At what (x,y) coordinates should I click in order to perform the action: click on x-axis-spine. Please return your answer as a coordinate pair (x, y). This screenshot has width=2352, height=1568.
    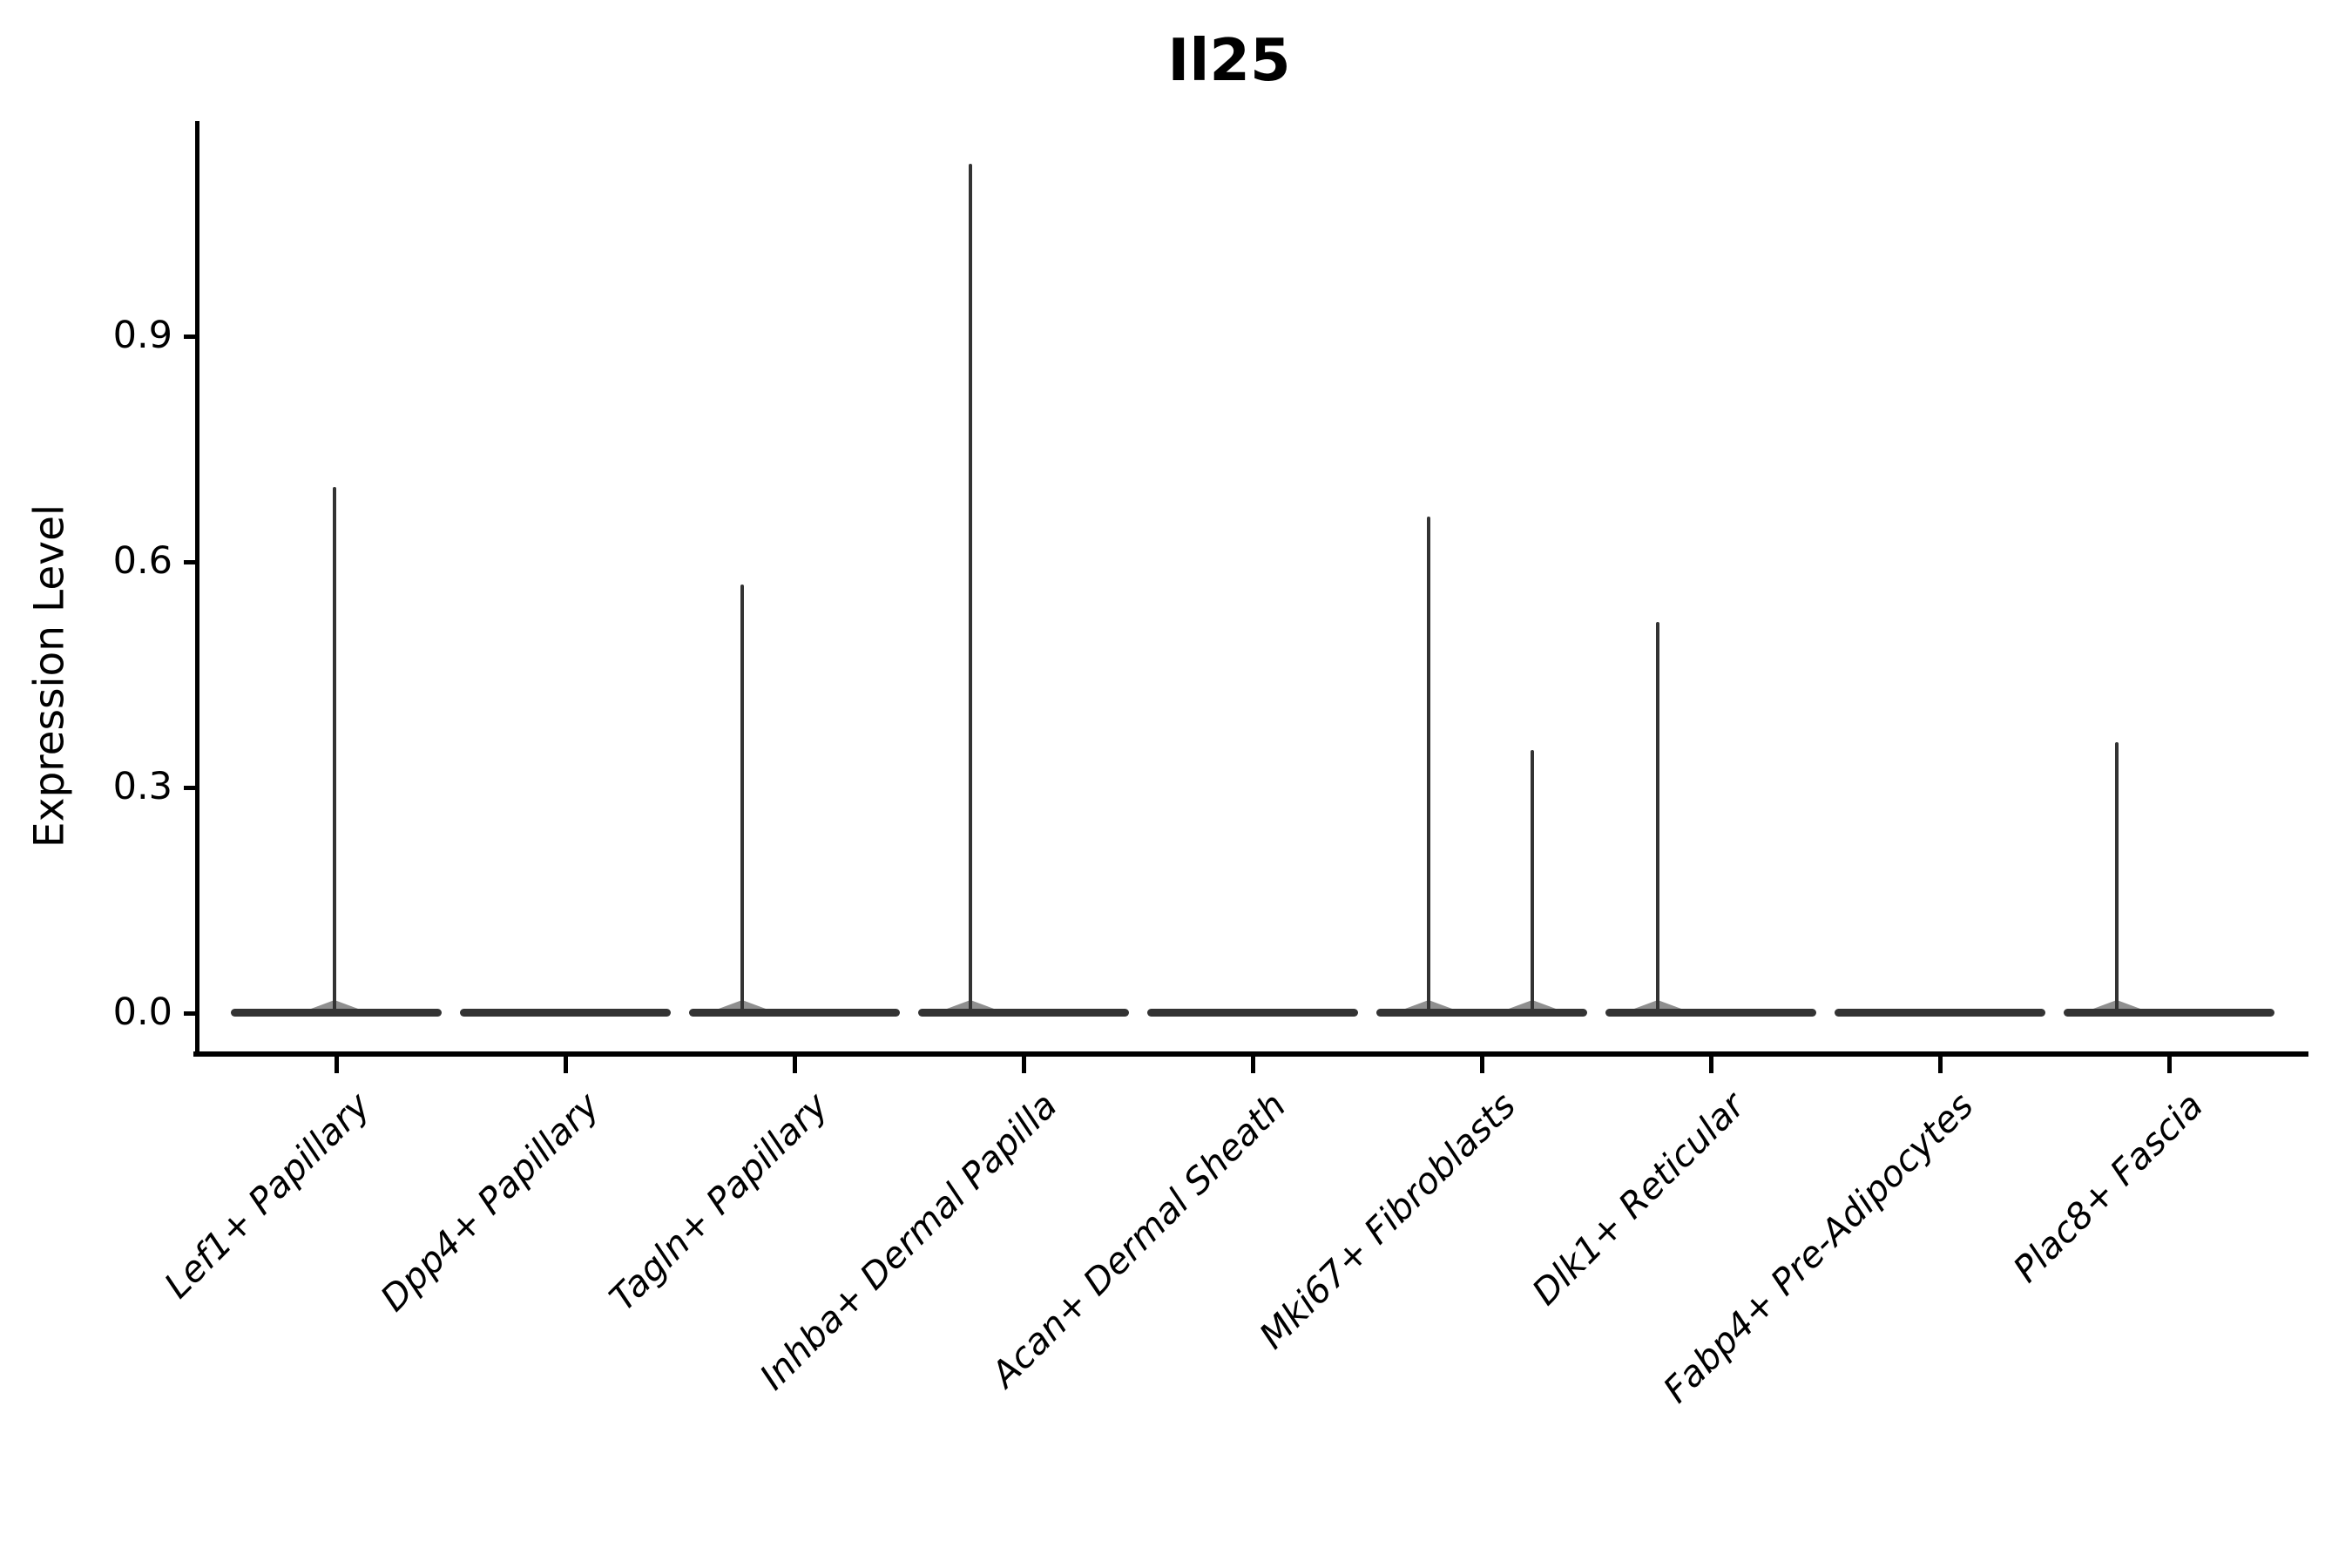
    Looking at the image, I should click on (1250, 1054).